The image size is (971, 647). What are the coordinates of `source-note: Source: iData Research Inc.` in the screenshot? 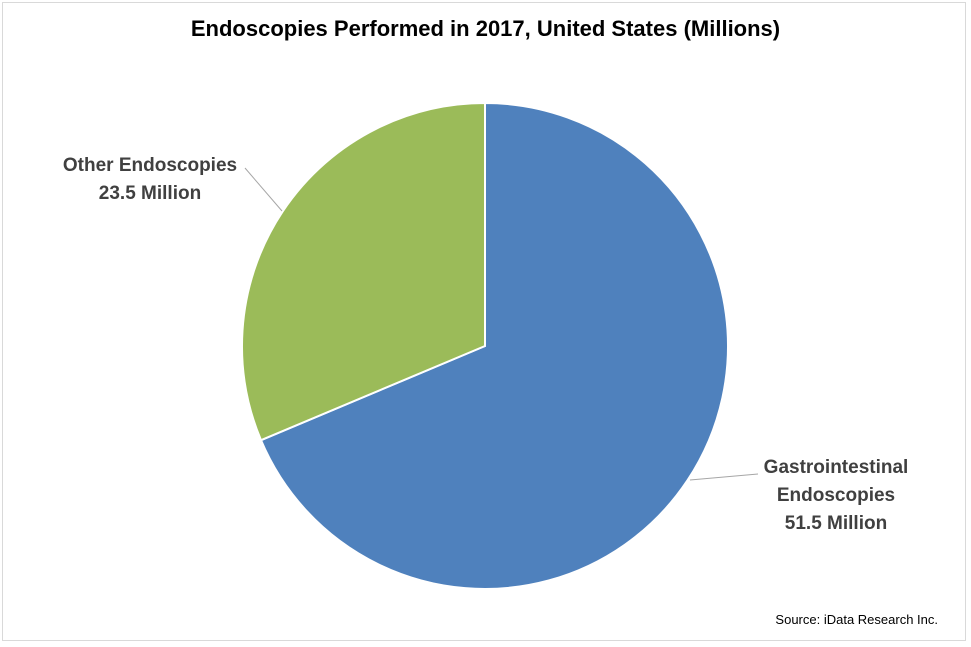 It's located at (856, 619).